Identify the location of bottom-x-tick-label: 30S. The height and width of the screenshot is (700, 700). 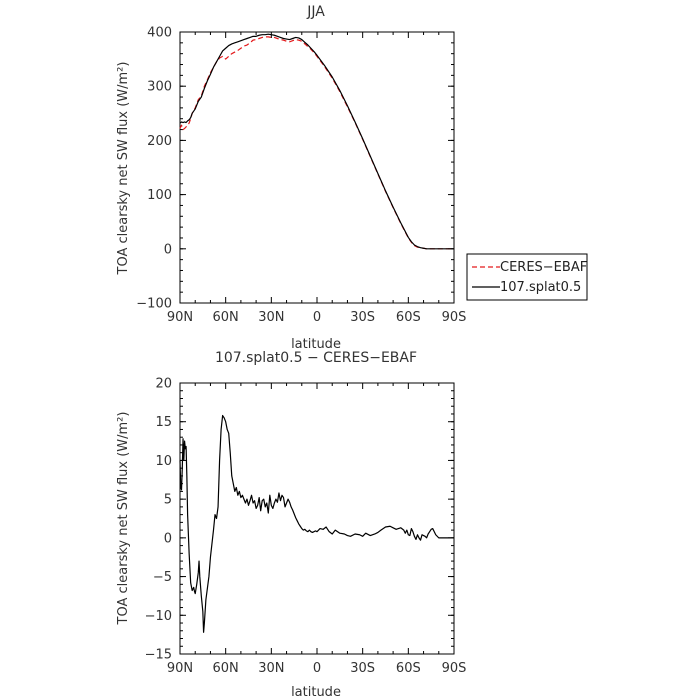
(362, 668).